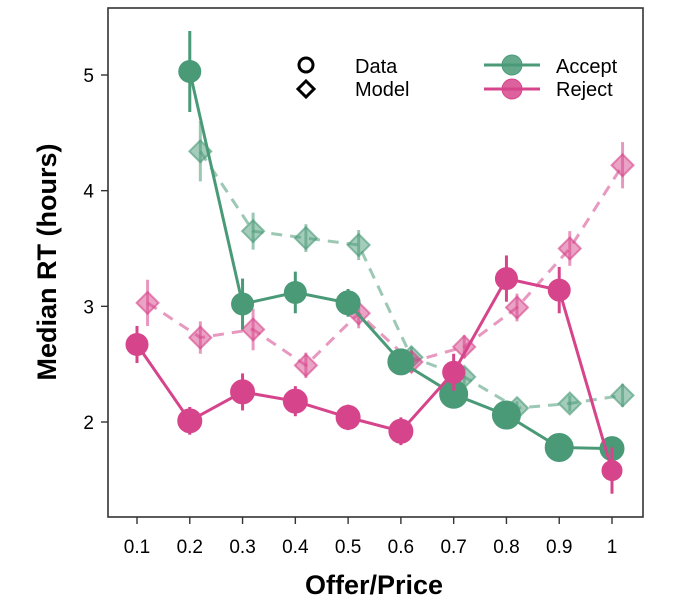 The width and height of the screenshot is (678, 606). I want to click on x-tick-label: 0.7, so click(453, 547).